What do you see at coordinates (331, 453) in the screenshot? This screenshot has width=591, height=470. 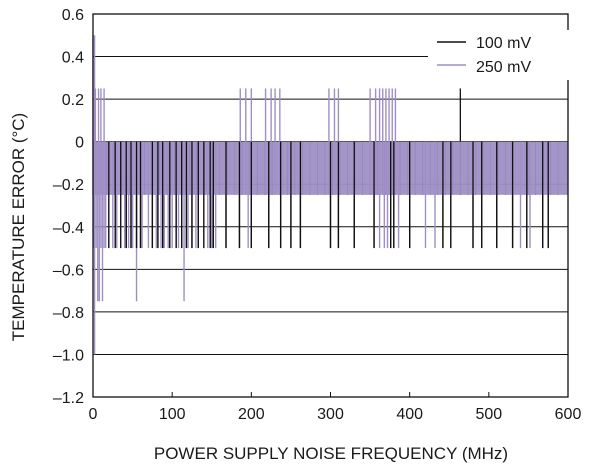 I see `x-axis-label: POWER SUPPLY NOISE FREQUENCY (MHz)` at bounding box center [331, 453].